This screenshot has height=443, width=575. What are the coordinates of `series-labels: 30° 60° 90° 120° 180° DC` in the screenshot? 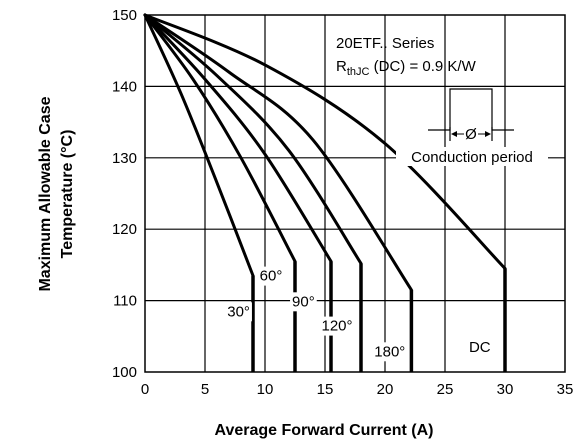 It's located at (359, 314).